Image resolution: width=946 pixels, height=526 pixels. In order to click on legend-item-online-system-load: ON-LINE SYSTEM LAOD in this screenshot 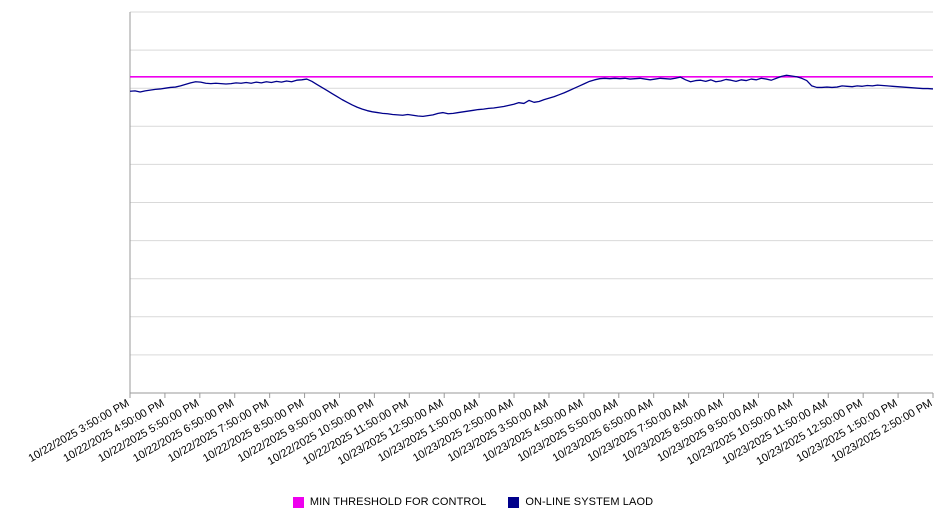, I will do `click(580, 502)`.